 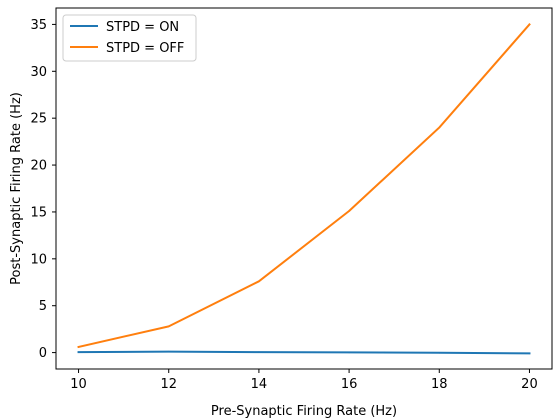 I want to click on legend-label-stpd-on: STPD = ON, so click(x=142, y=27).